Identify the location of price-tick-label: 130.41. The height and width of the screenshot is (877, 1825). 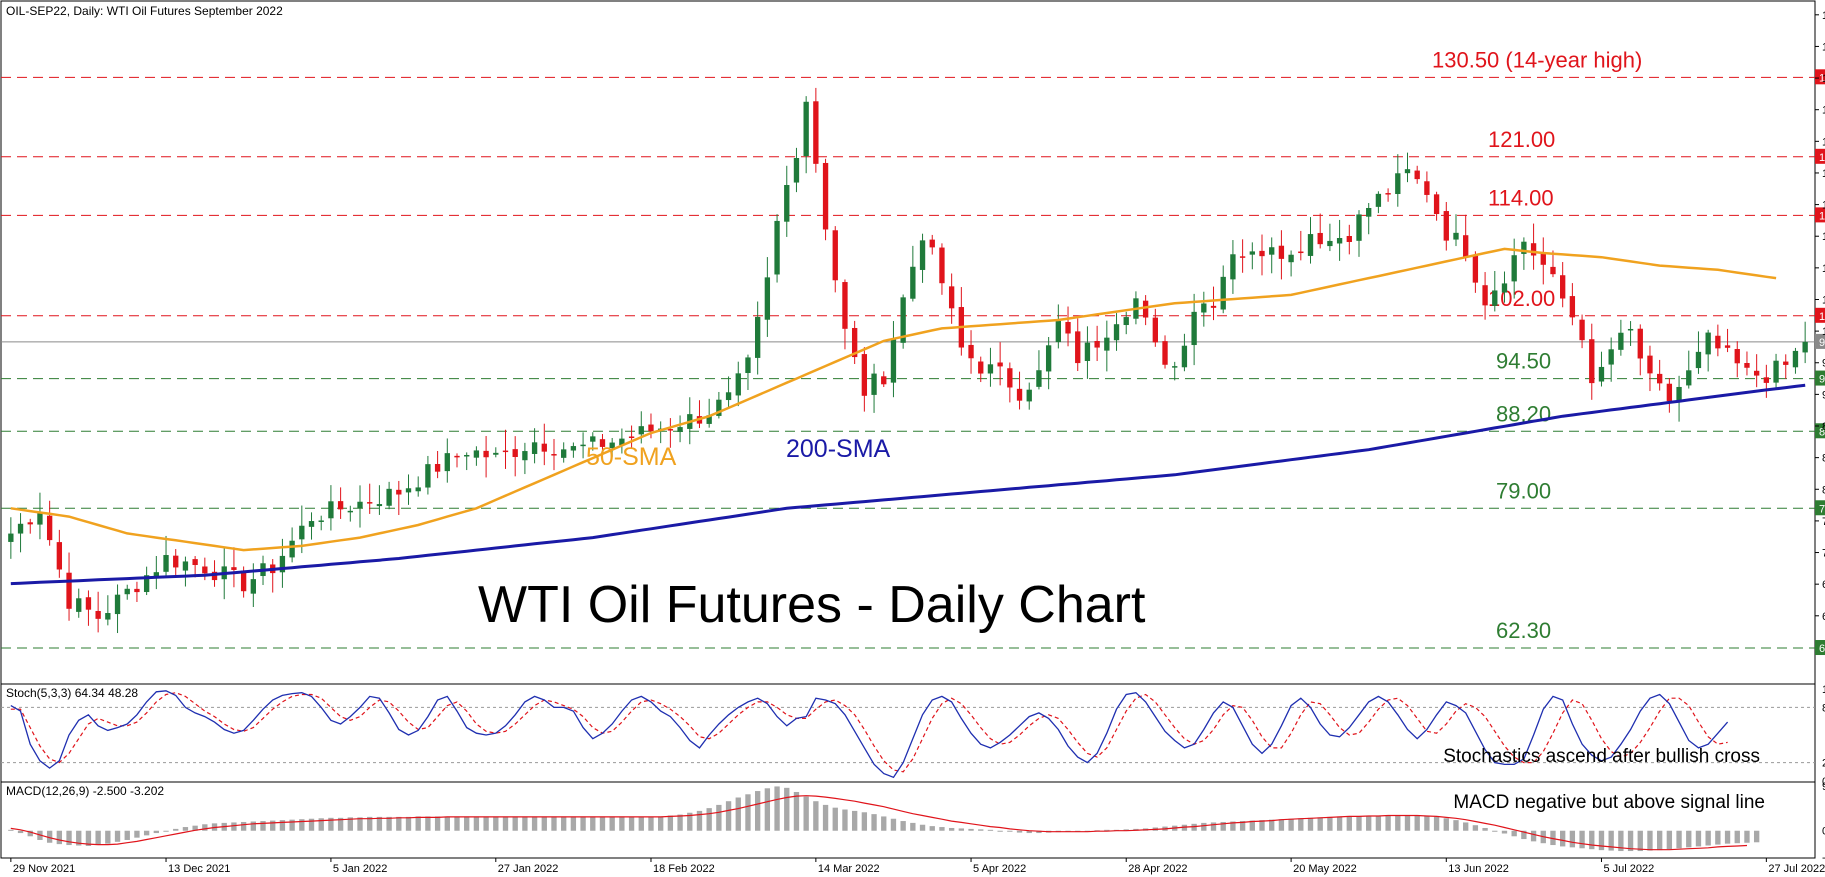
(1823, 79).